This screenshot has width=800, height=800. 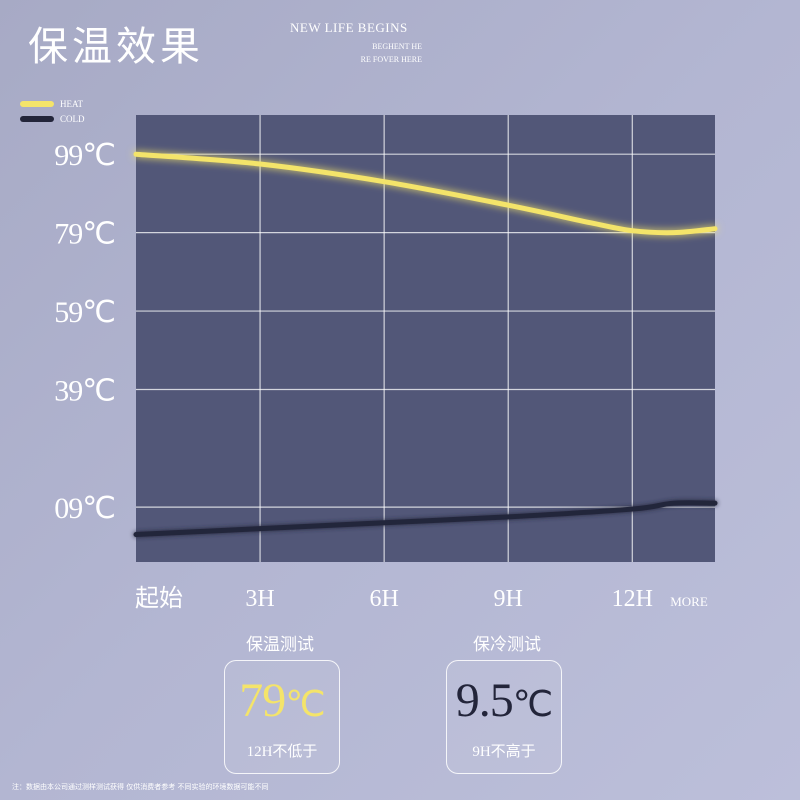 I want to click on heat-test-value: 79℃, so click(x=282, y=702).